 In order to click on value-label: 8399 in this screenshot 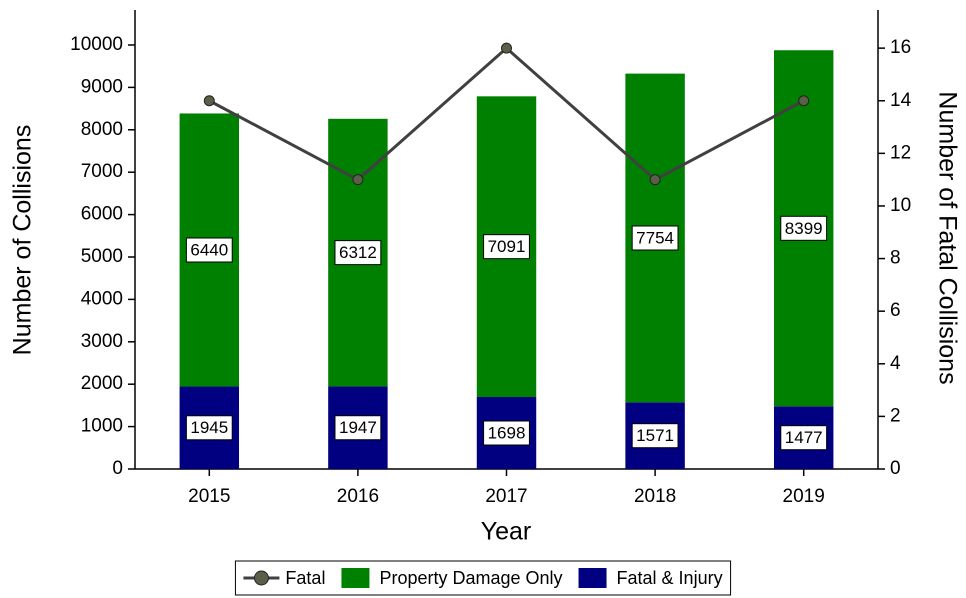, I will do `click(804, 228)`.